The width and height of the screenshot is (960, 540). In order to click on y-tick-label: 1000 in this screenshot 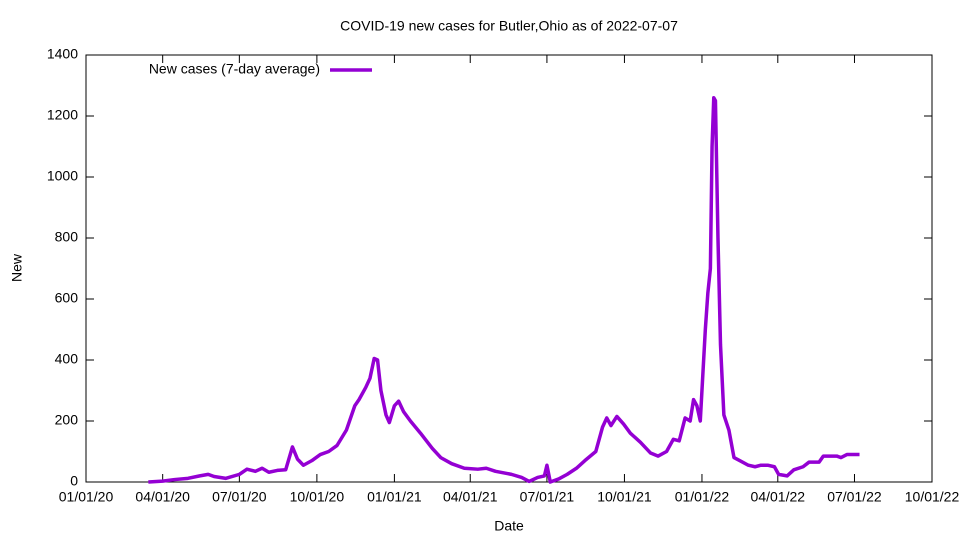, I will do `click(62, 176)`.